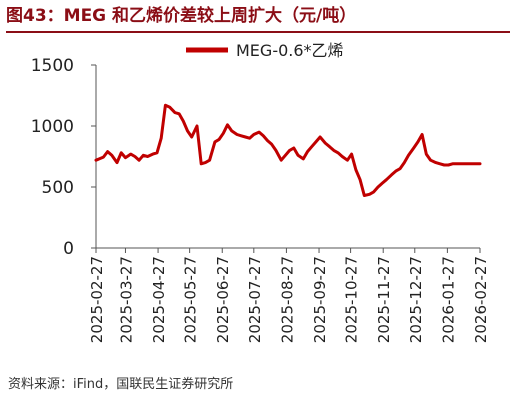 This screenshot has height=400, width=516. I want to click on figure-title: 图43：MEG 和乙烯价差较上周扩大（元/吨）, so click(181, 16).